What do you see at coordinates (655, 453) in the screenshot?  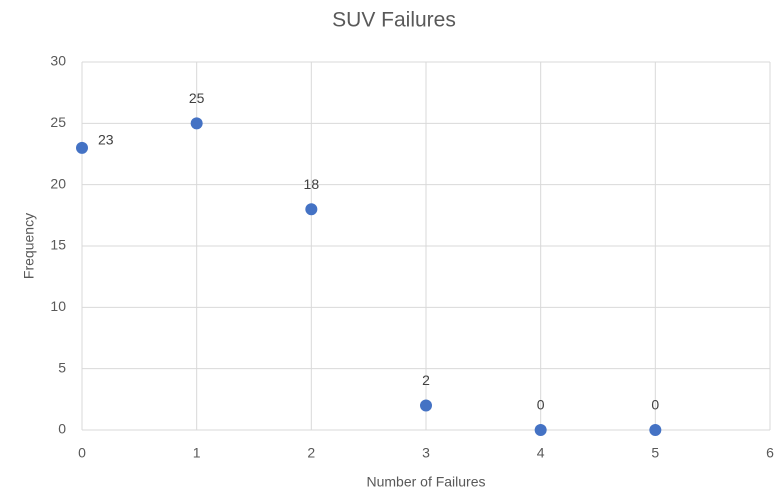 I see `x-tick-label: 5` at bounding box center [655, 453].